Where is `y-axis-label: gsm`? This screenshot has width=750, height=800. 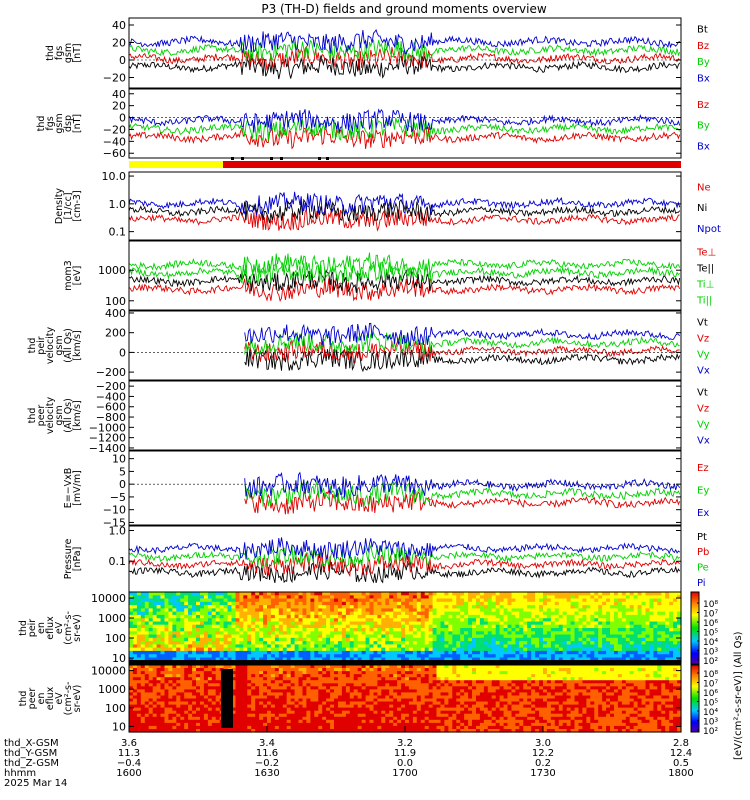
y-axis-label: gsm is located at coordinates (68, 53).